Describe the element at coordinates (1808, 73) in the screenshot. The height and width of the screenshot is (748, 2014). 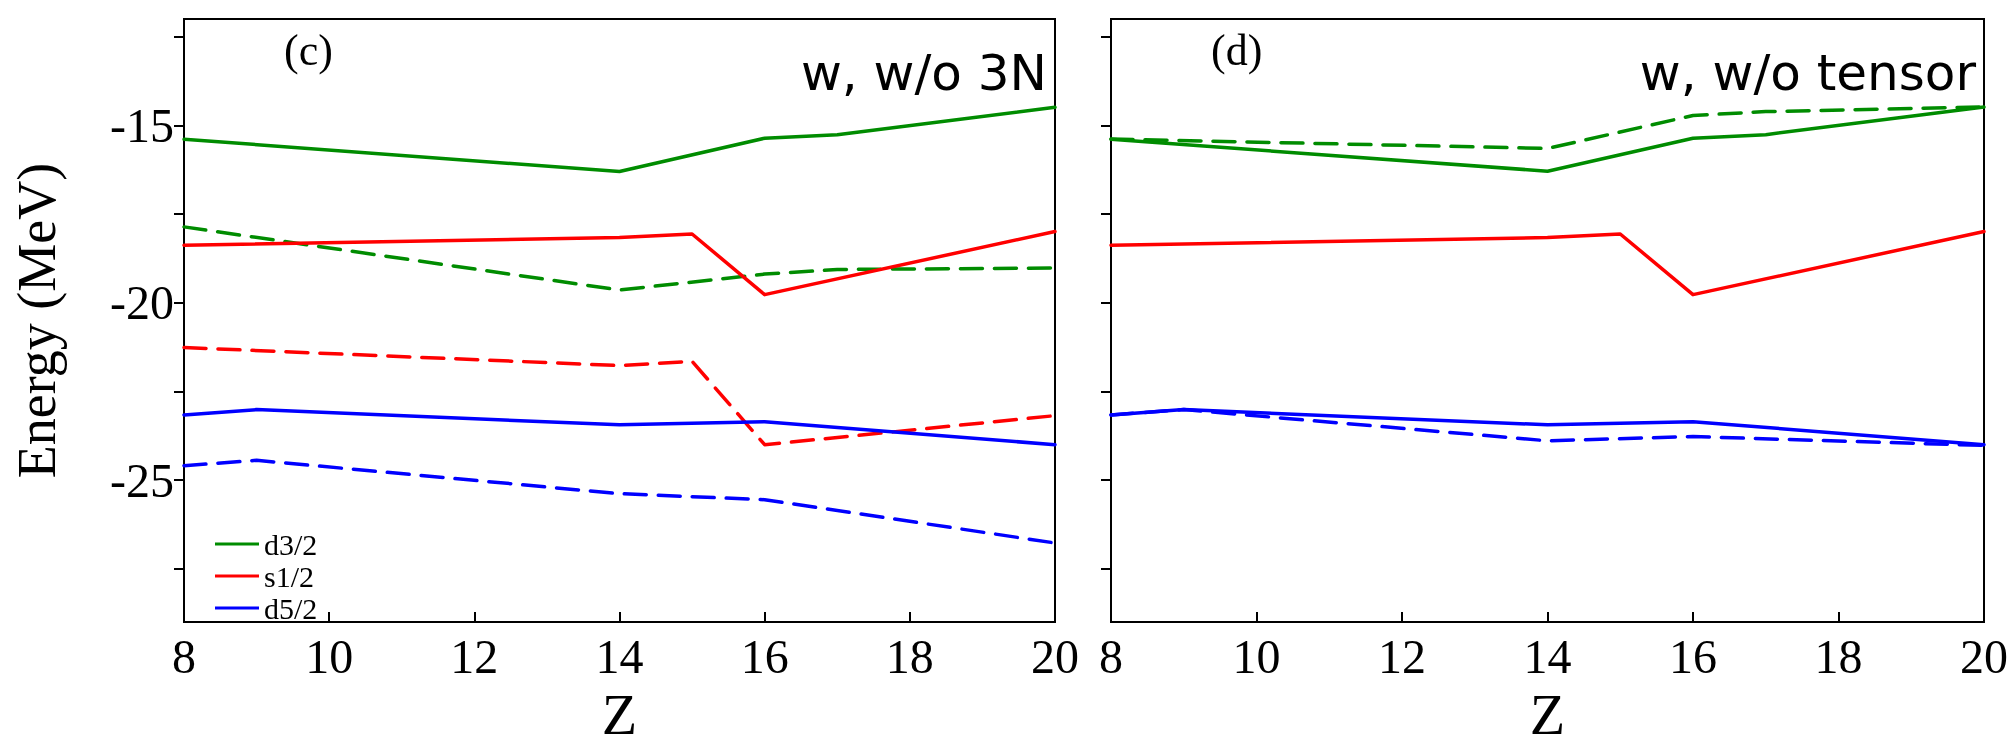
I see `annotation: w, w/o tensor` at that location.